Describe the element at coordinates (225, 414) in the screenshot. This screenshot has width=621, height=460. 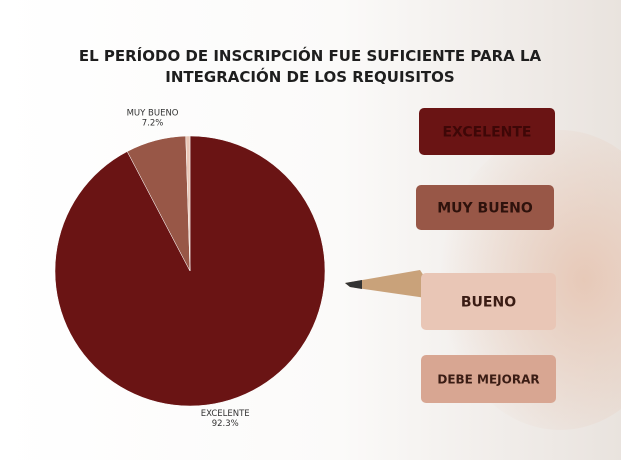
I see `slice-category-label: EXCELENTE` at that location.